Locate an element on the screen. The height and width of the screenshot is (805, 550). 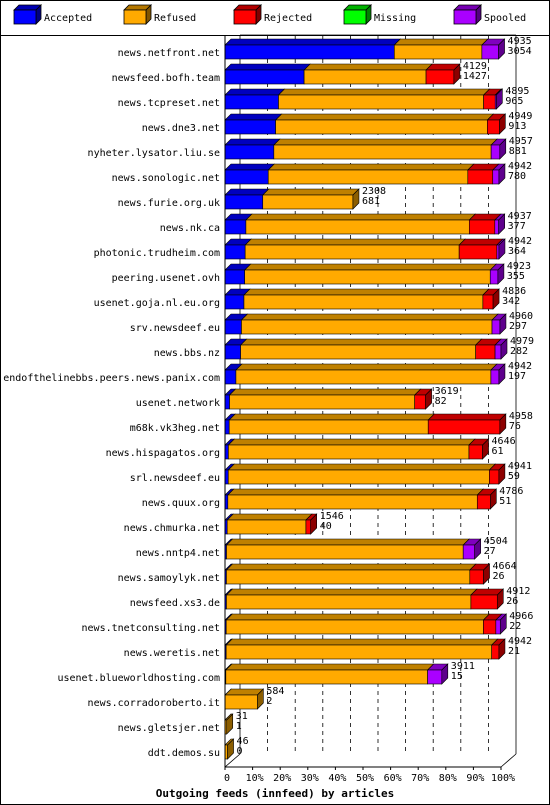
category-label: news.nk.ca is located at coordinates (190, 228).